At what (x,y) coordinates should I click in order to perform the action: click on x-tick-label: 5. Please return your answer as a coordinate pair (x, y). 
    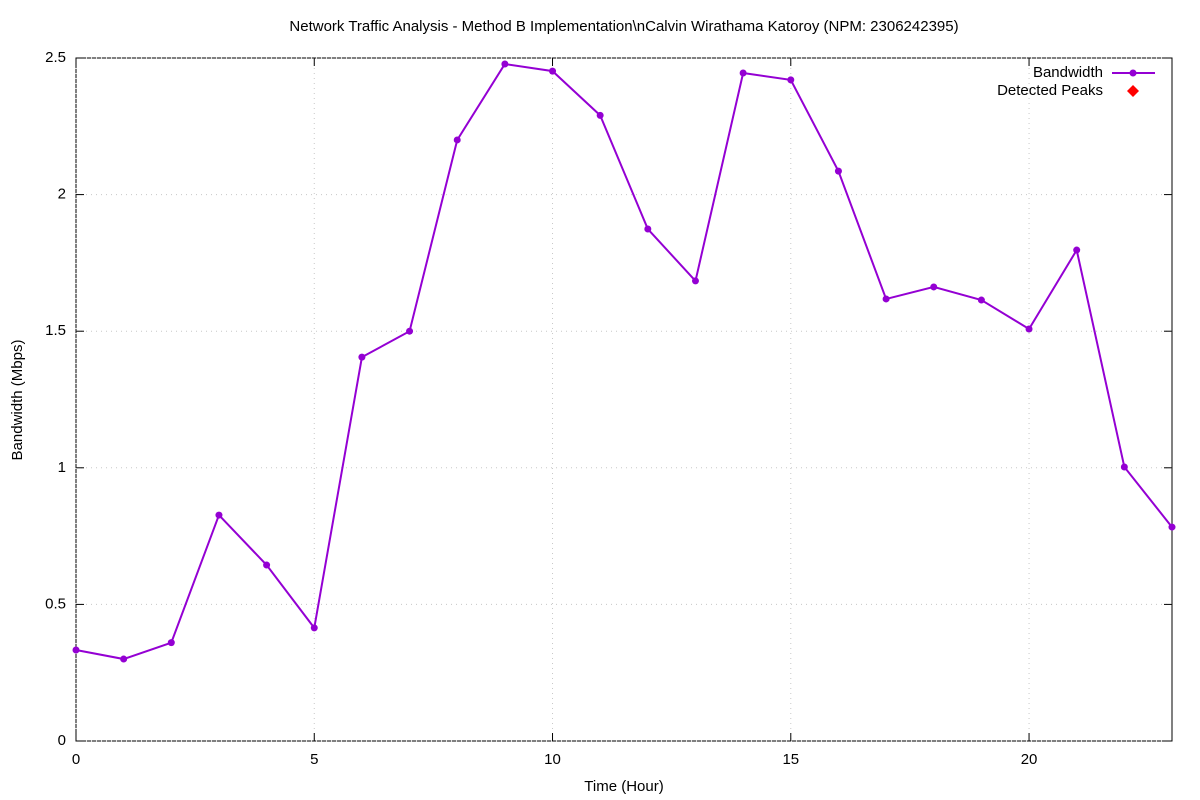
    Looking at the image, I should click on (314, 759).